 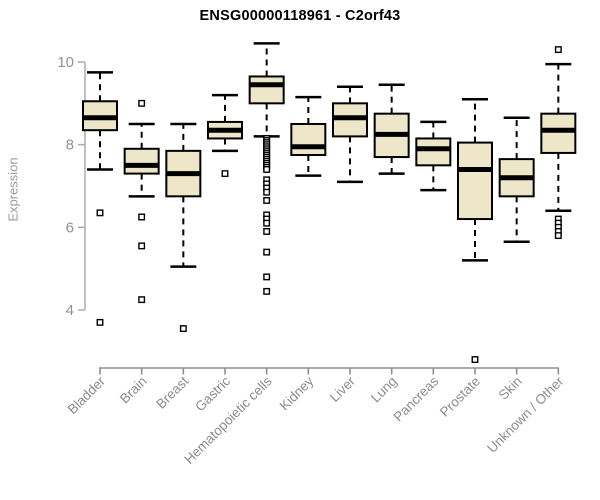 What do you see at coordinates (460, 397) in the screenshot?
I see `x-tick-label: Prostate` at bounding box center [460, 397].